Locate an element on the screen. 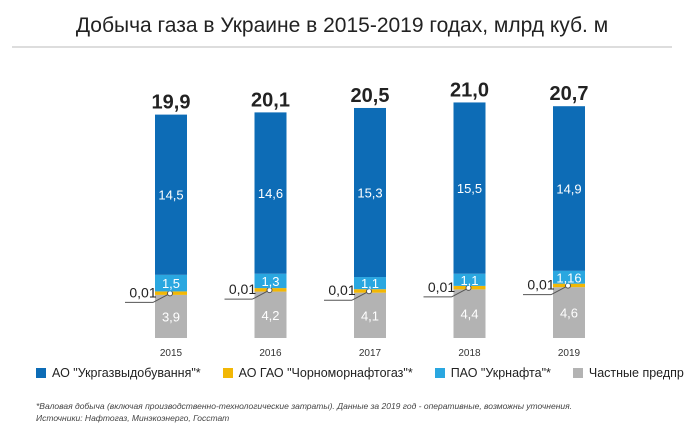  data-label: 3,9 is located at coordinates (171, 316).